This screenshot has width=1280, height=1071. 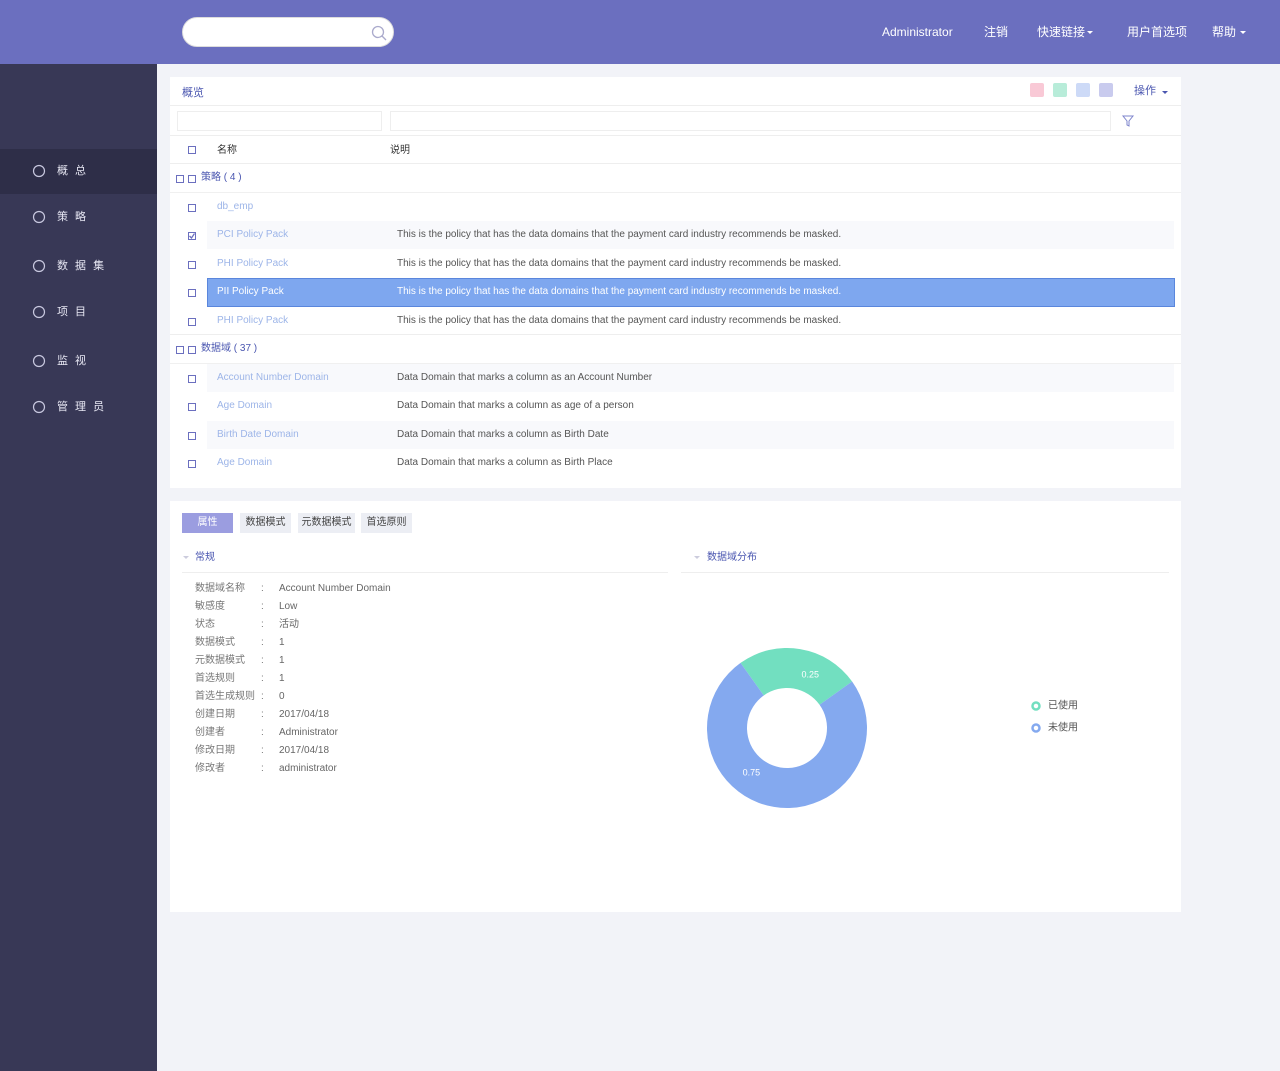 What do you see at coordinates (1157, 32) in the screenshot?
I see `nav-link: 用户首选项` at bounding box center [1157, 32].